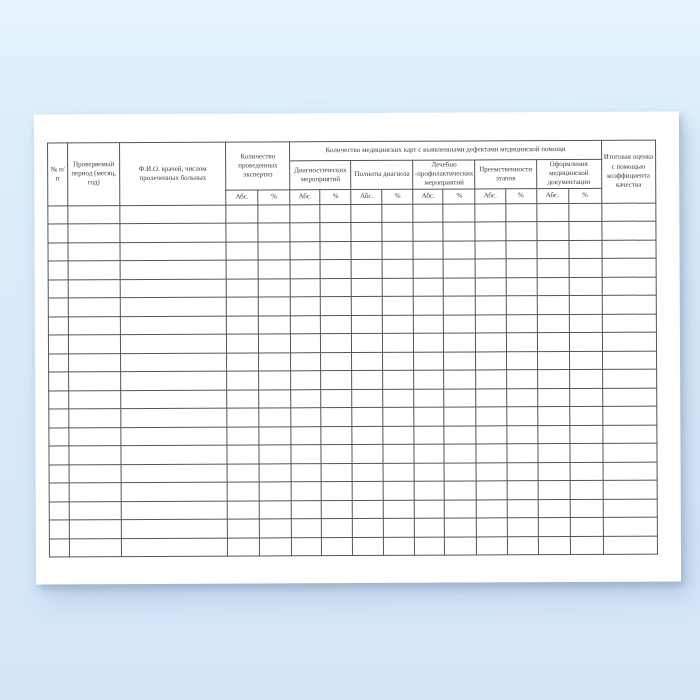 The height and width of the screenshot is (700, 700). What do you see at coordinates (242, 197) in the screenshot?
I see `subheader-abs: Абс.` at bounding box center [242, 197].